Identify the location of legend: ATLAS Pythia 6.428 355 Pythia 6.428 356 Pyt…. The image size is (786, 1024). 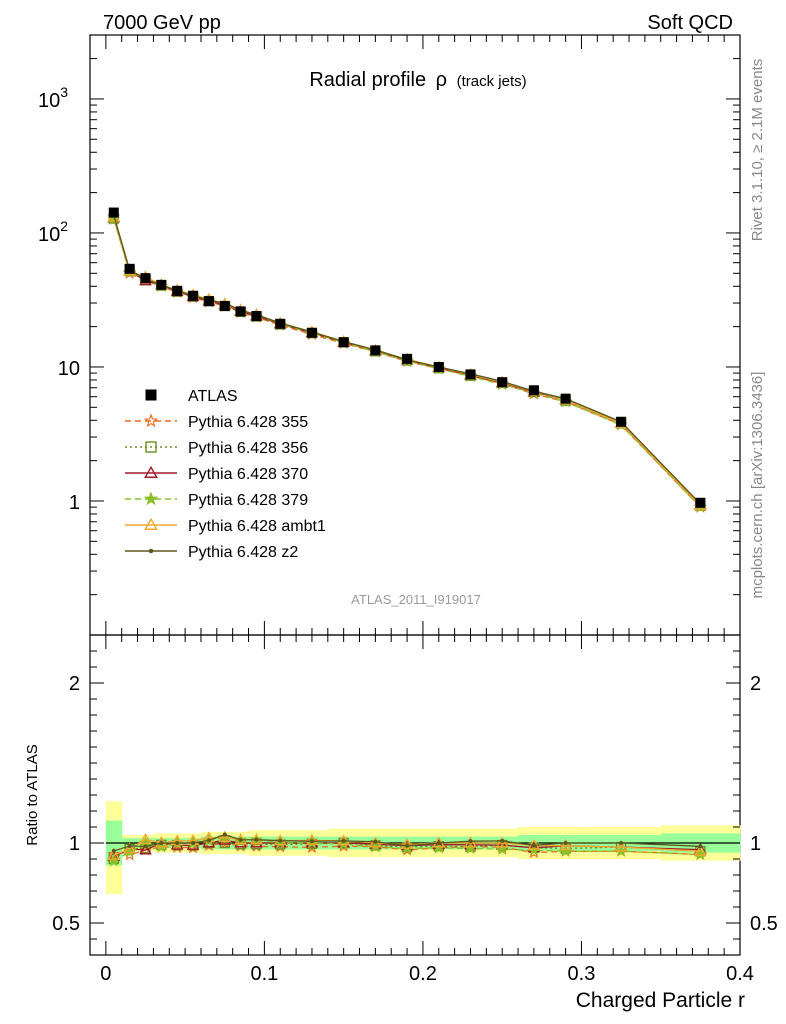
(225, 474).